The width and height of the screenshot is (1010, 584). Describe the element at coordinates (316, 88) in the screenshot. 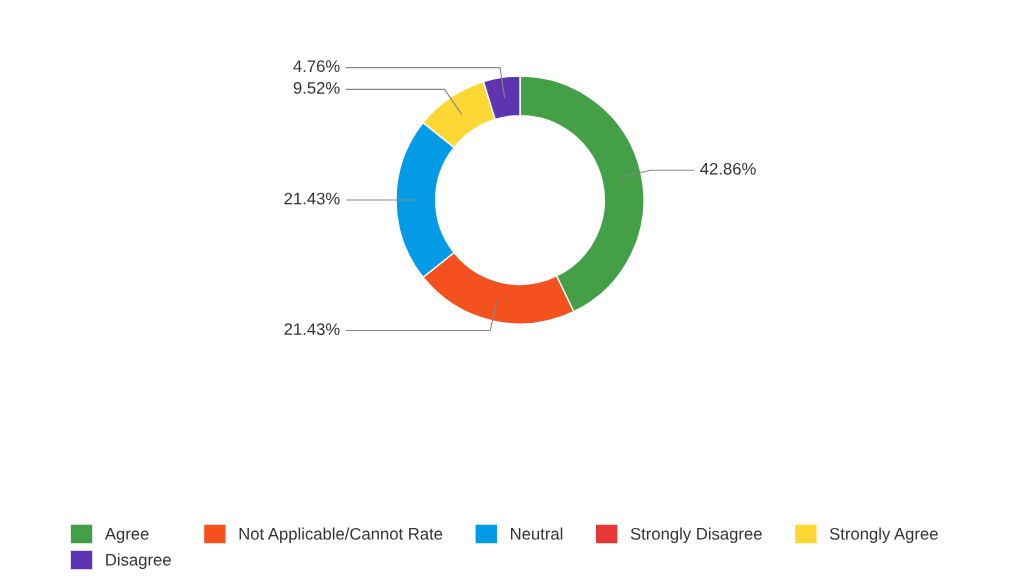

I see `data-label: 9.52%` at that location.